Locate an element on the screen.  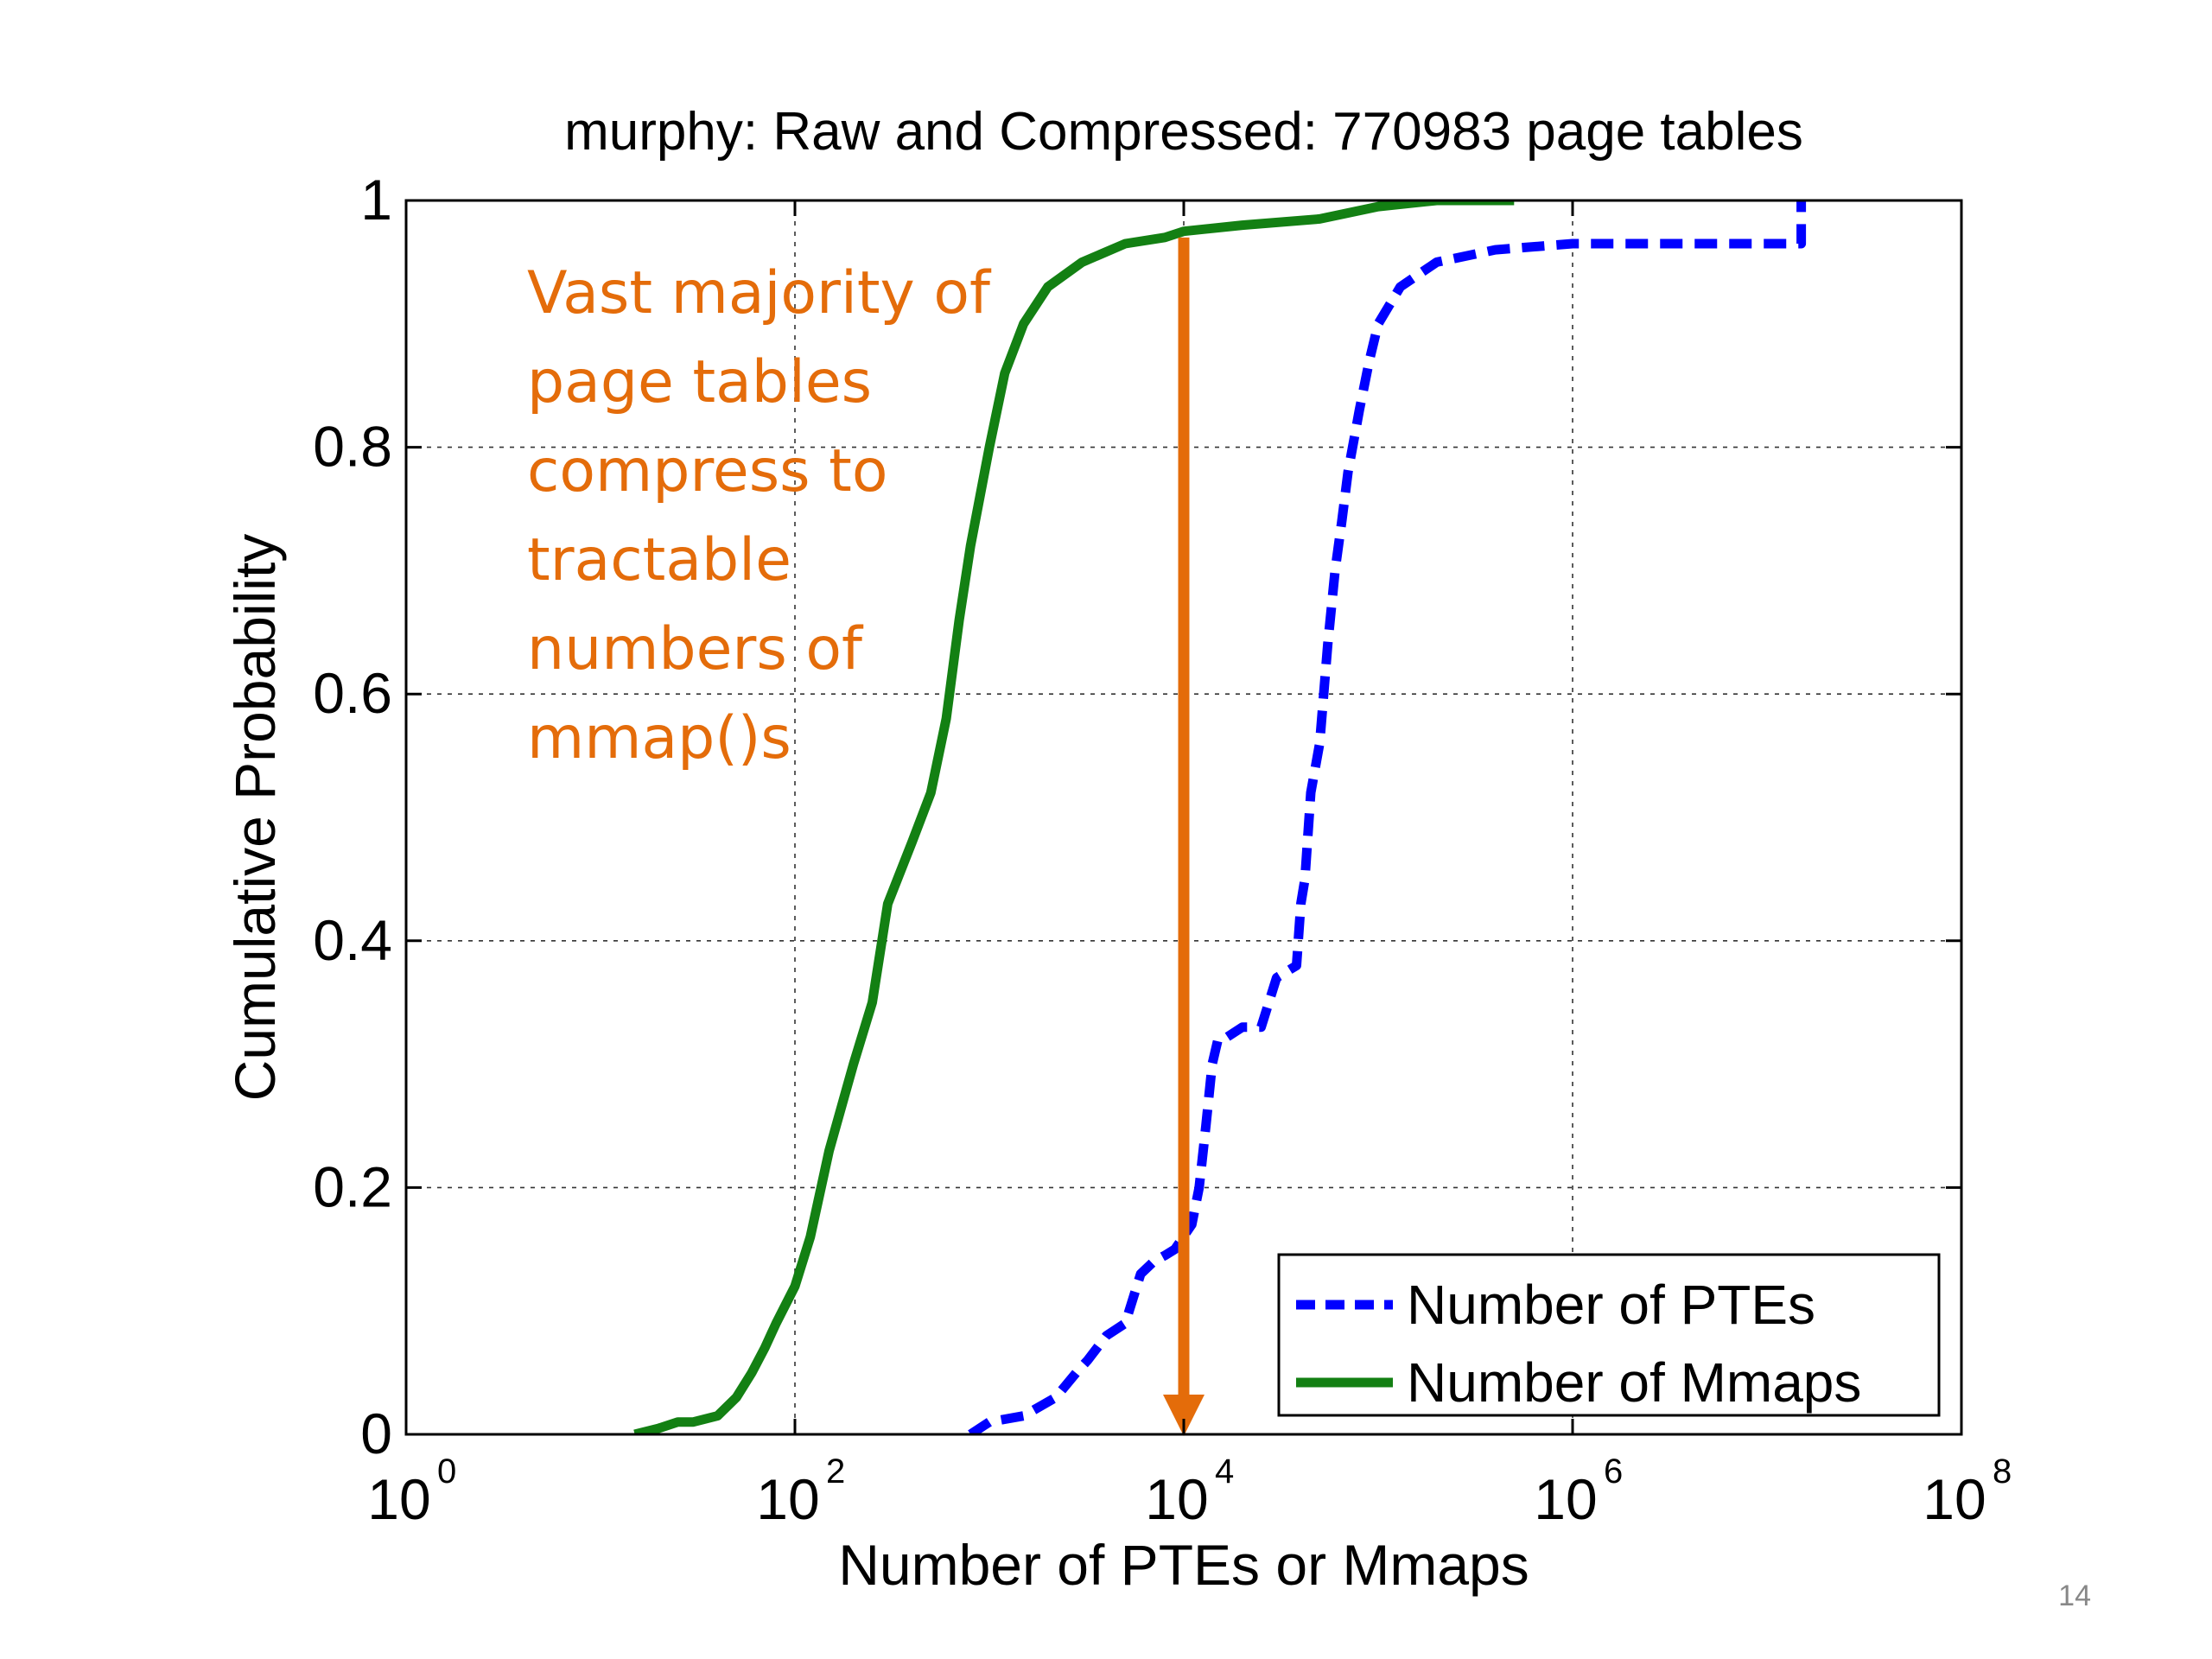
legend: Number of PTEs Number of Mmaps is located at coordinates (1609, 1335).